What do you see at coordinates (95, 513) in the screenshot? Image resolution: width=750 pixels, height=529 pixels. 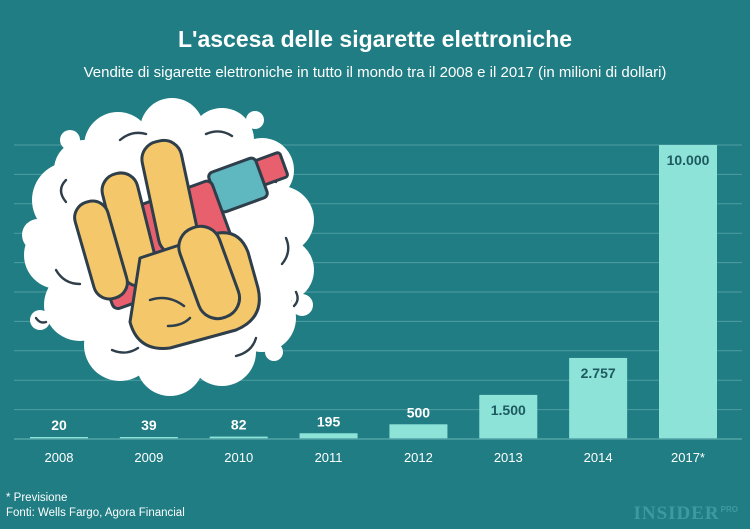 I see `sources-note: Fonti: Wells Fargo, Agora Financial` at bounding box center [95, 513].